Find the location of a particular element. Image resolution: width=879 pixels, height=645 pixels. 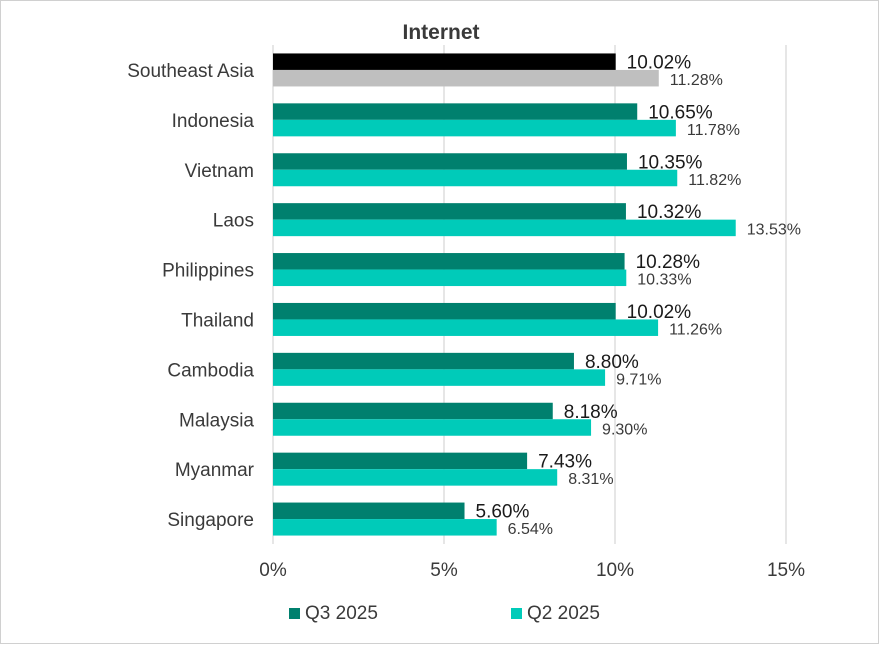

x-tick-label: 10% is located at coordinates (615, 570).